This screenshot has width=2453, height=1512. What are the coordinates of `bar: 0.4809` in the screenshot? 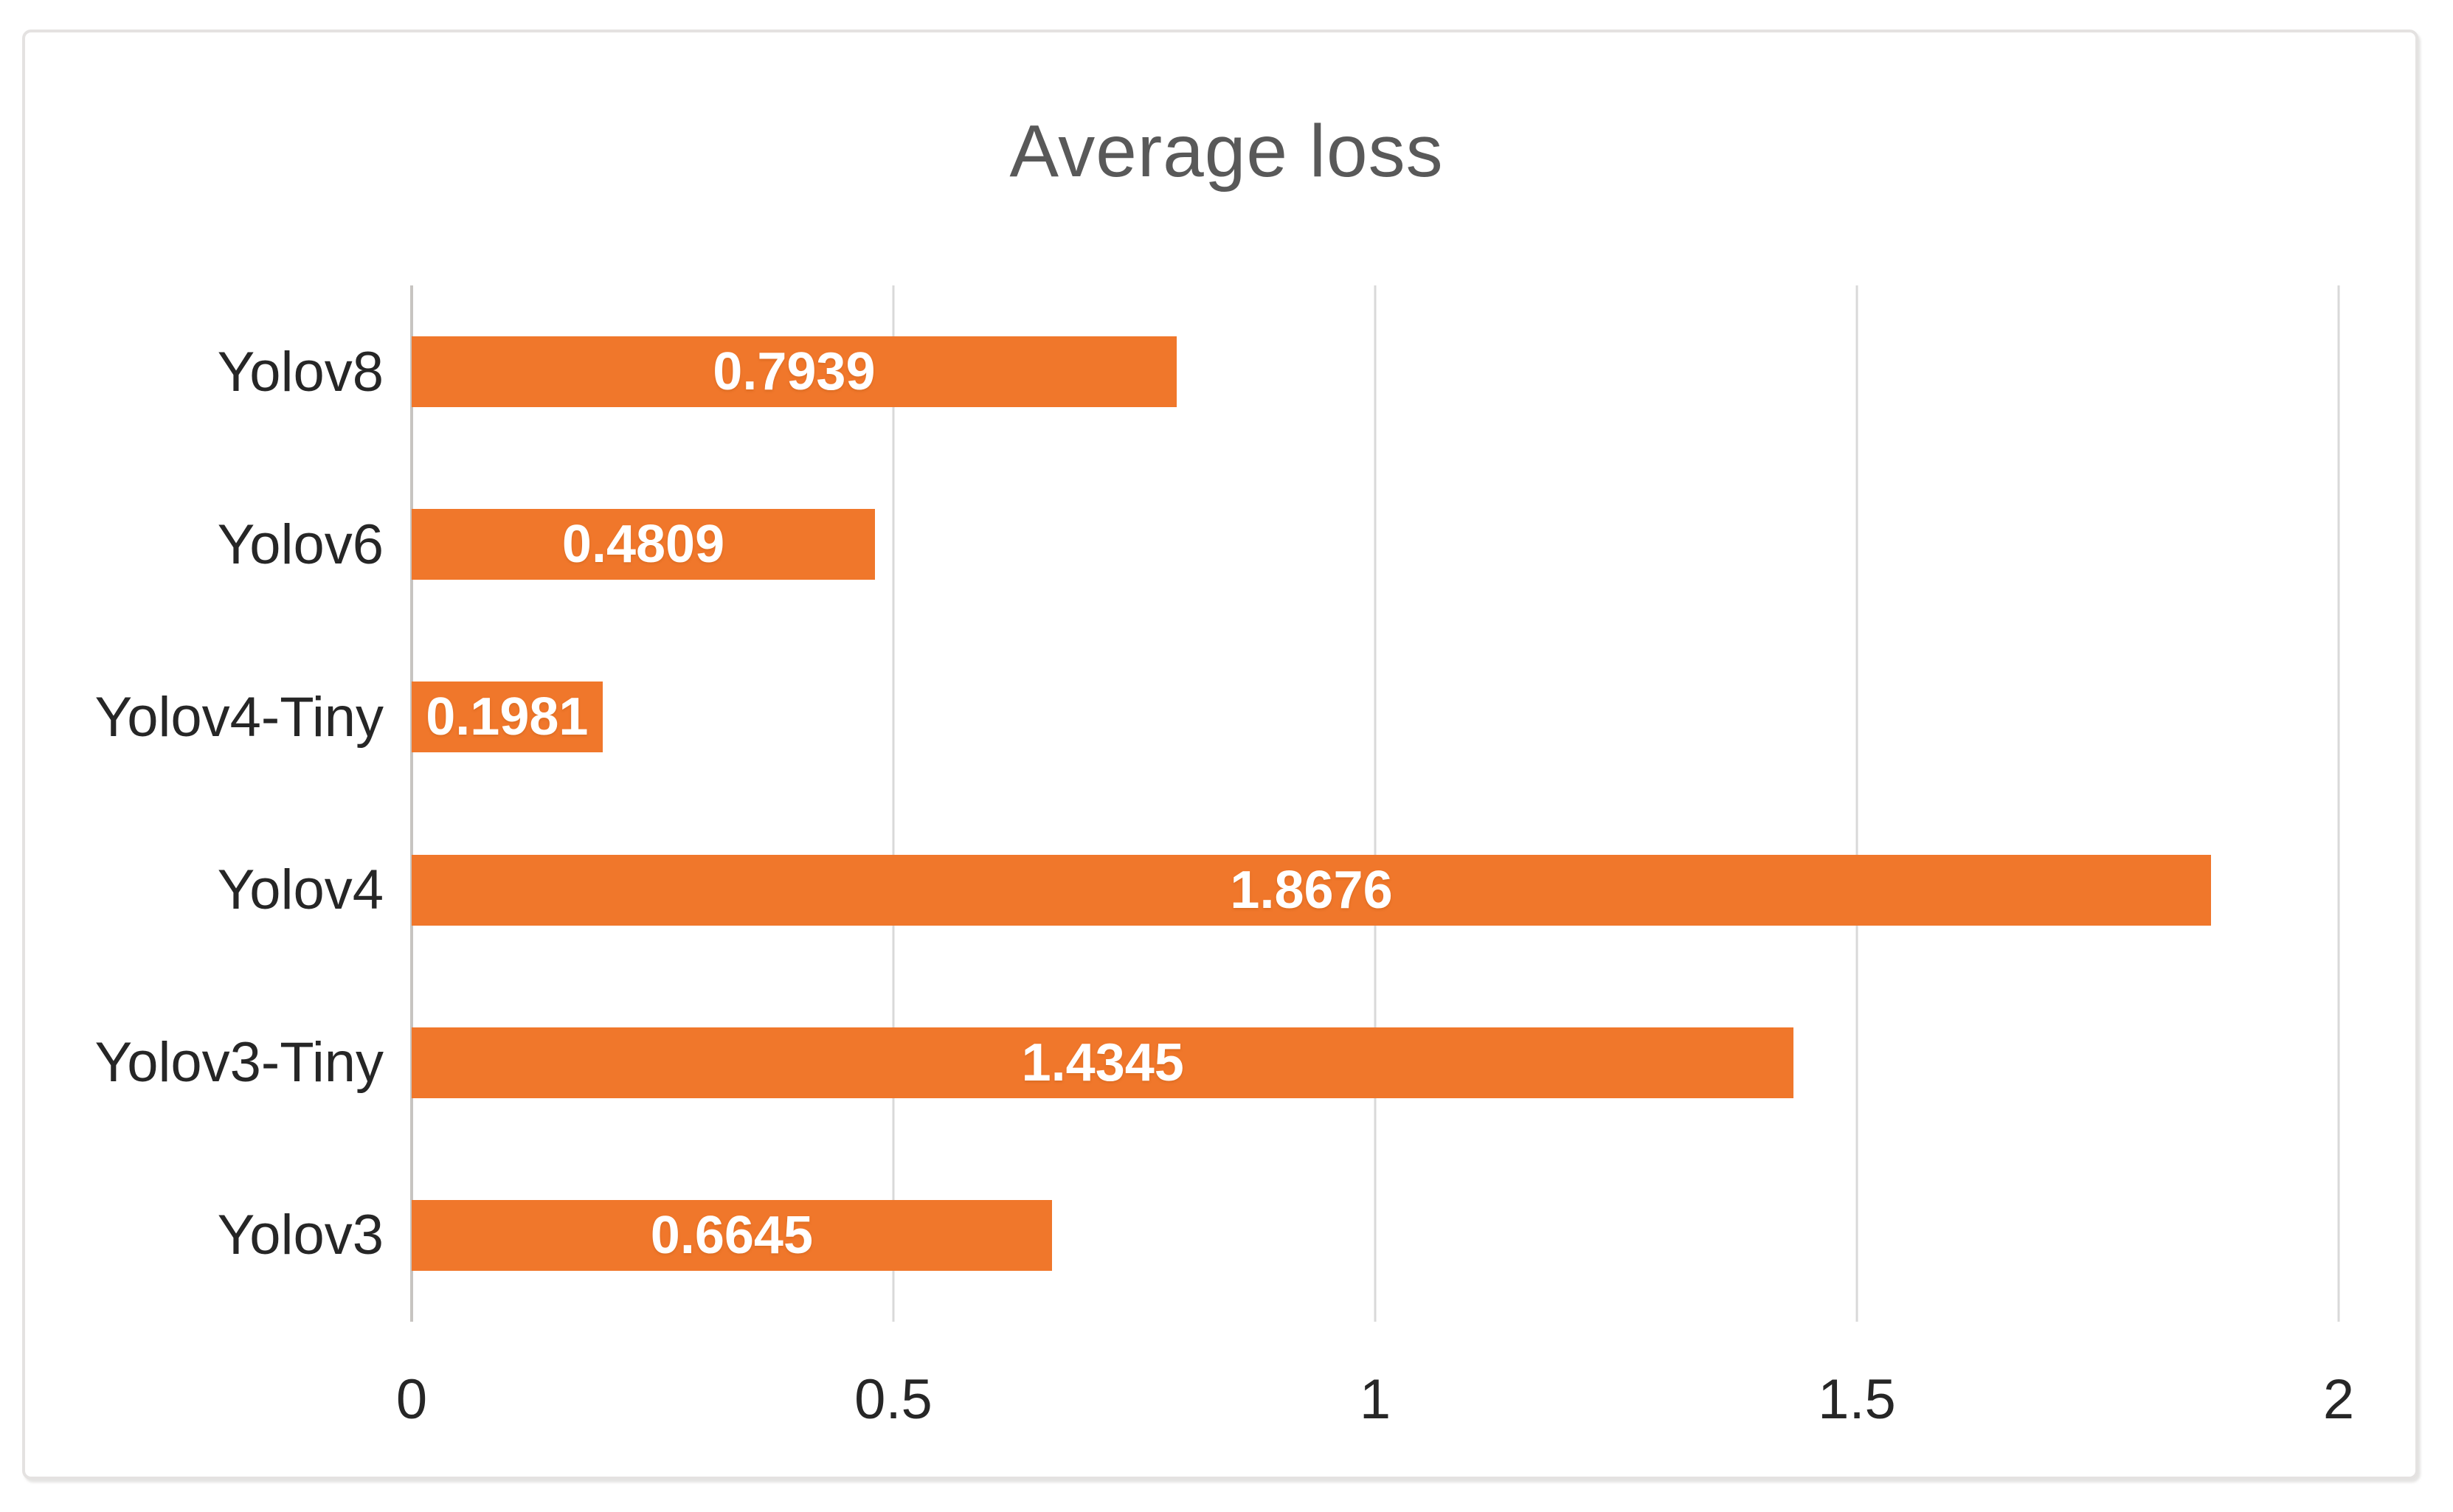 It's located at (644, 544).